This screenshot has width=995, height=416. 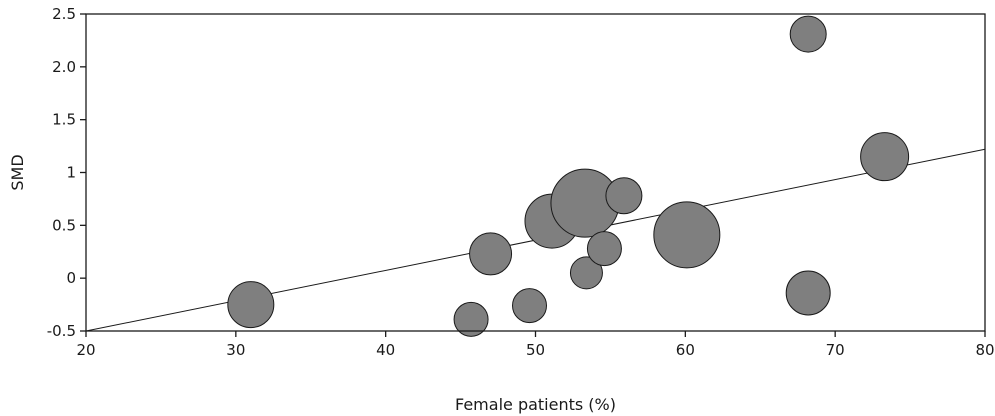 What do you see at coordinates (235, 350) in the screenshot?
I see `x-tick-label: 30` at bounding box center [235, 350].